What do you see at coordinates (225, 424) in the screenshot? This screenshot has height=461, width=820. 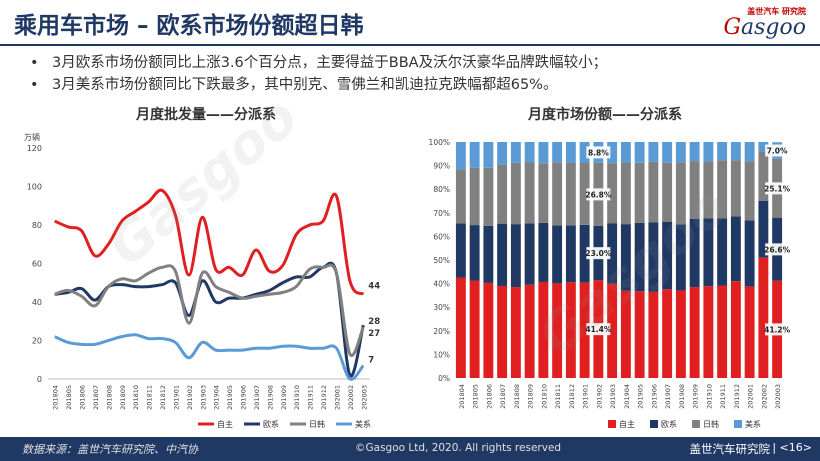 I see `legend-label-自主: 自主` at bounding box center [225, 424].